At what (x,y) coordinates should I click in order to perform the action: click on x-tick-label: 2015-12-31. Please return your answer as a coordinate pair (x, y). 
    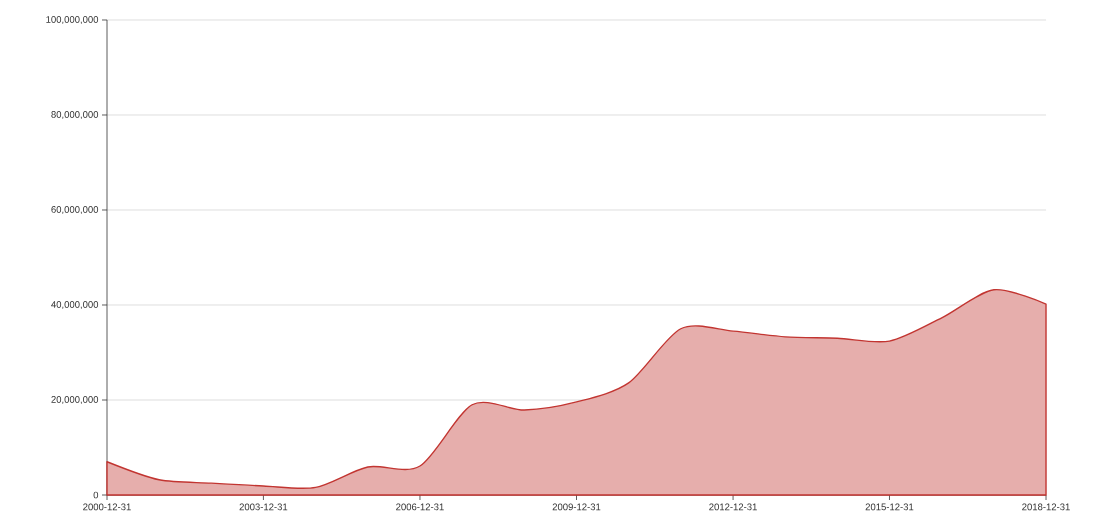
    Looking at the image, I should click on (889, 507).